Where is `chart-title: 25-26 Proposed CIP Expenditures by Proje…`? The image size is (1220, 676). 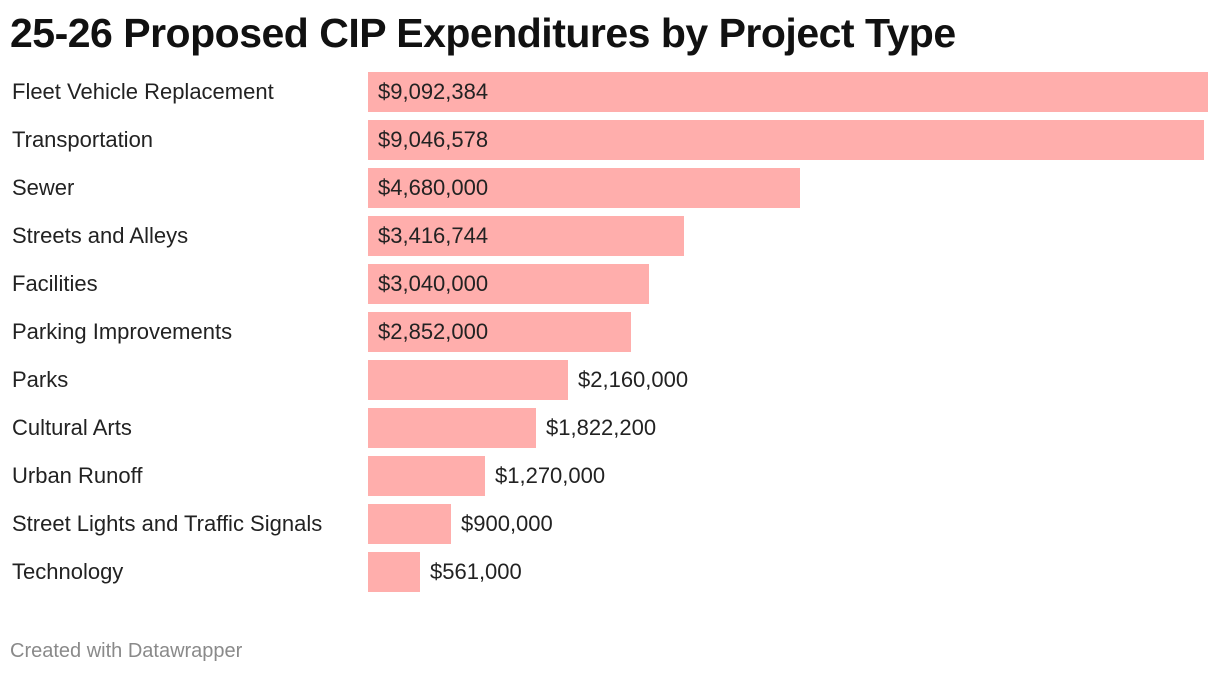 chart-title: 25-26 Proposed CIP Expenditures by Proje… is located at coordinates (483, 33).